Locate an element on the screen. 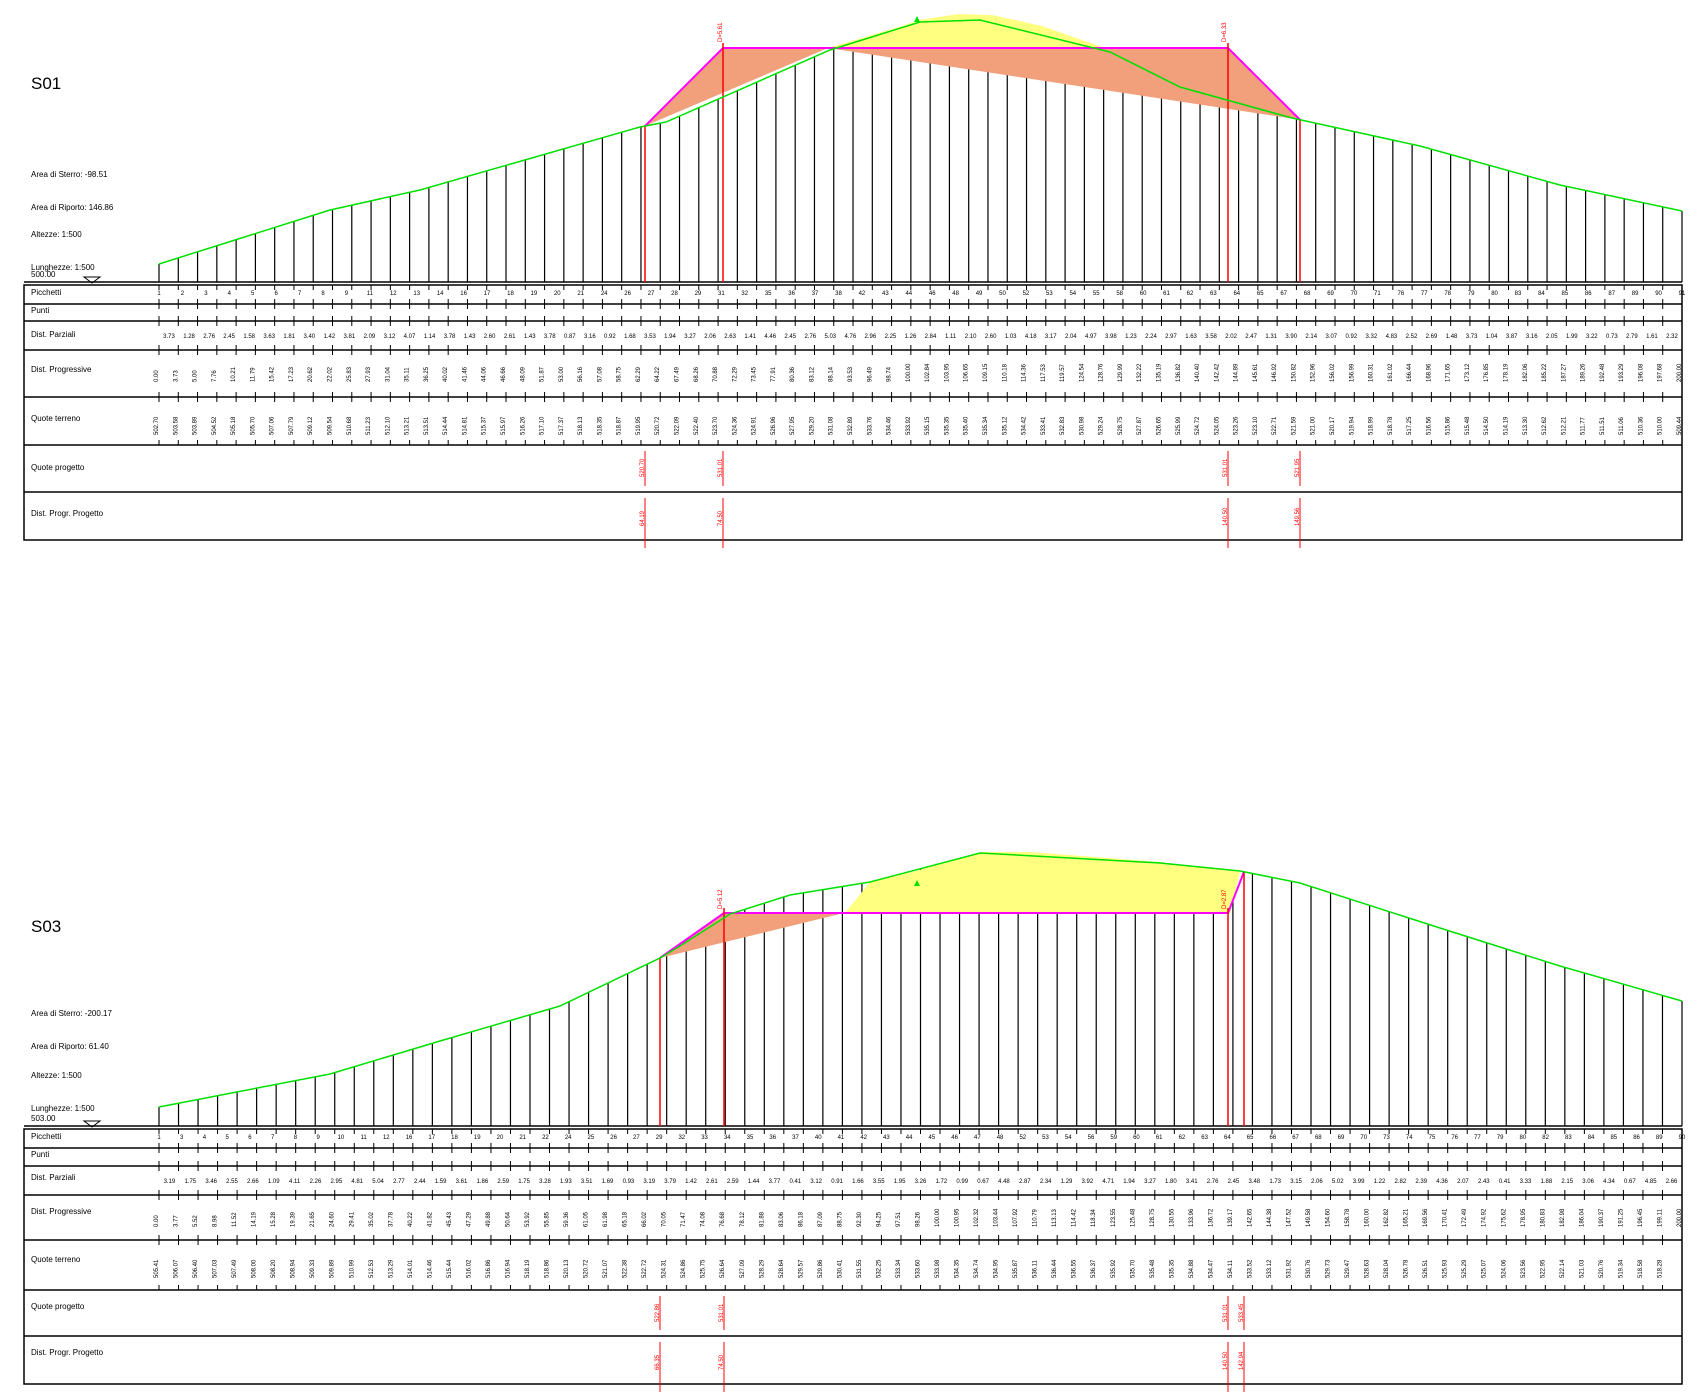 Image resolution: width=1698 pixels, height=1394 pixels. picchetto-label: 32 is located at coordinates (681, 1138).